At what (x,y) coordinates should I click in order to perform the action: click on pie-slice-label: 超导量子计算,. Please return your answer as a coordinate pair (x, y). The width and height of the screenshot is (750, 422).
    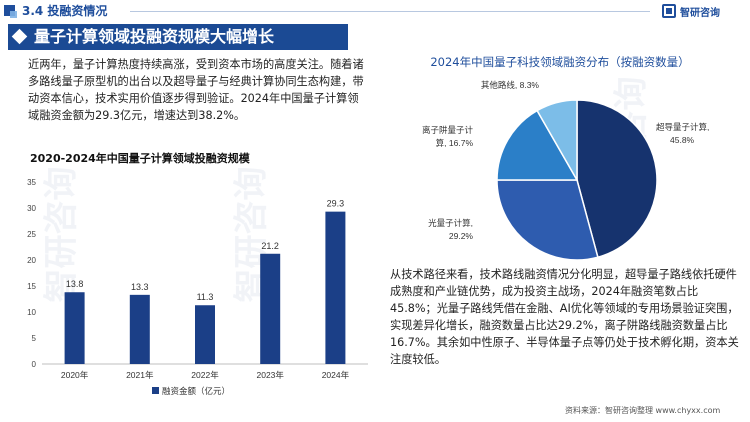
    Looking at the image, I should click on (682, 127).